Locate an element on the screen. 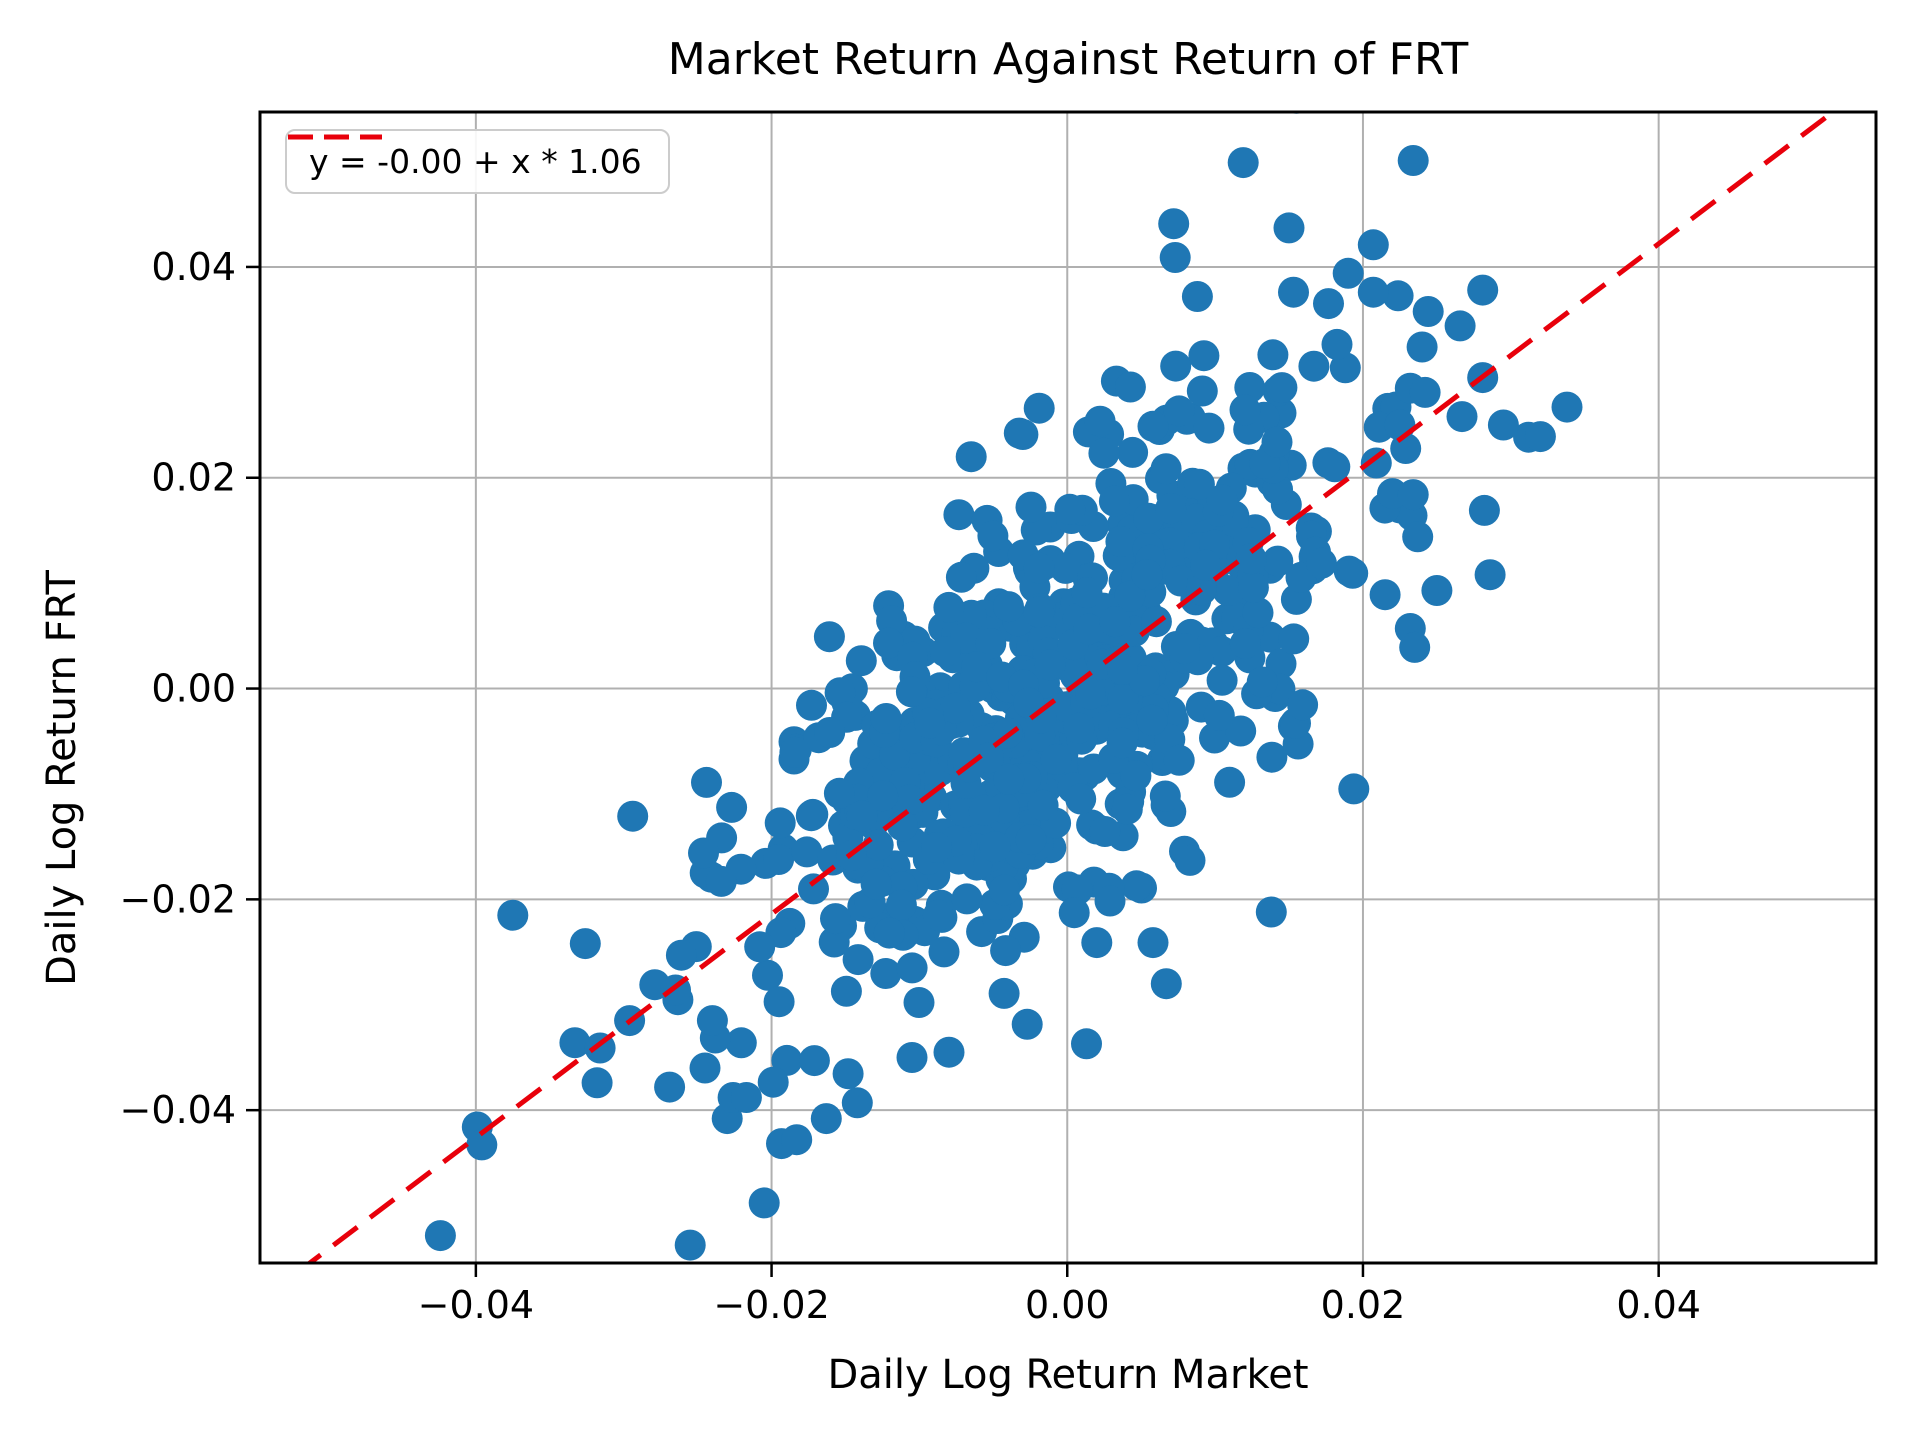  y-tick-label: 0.00 is located at coordinates (193, 689).